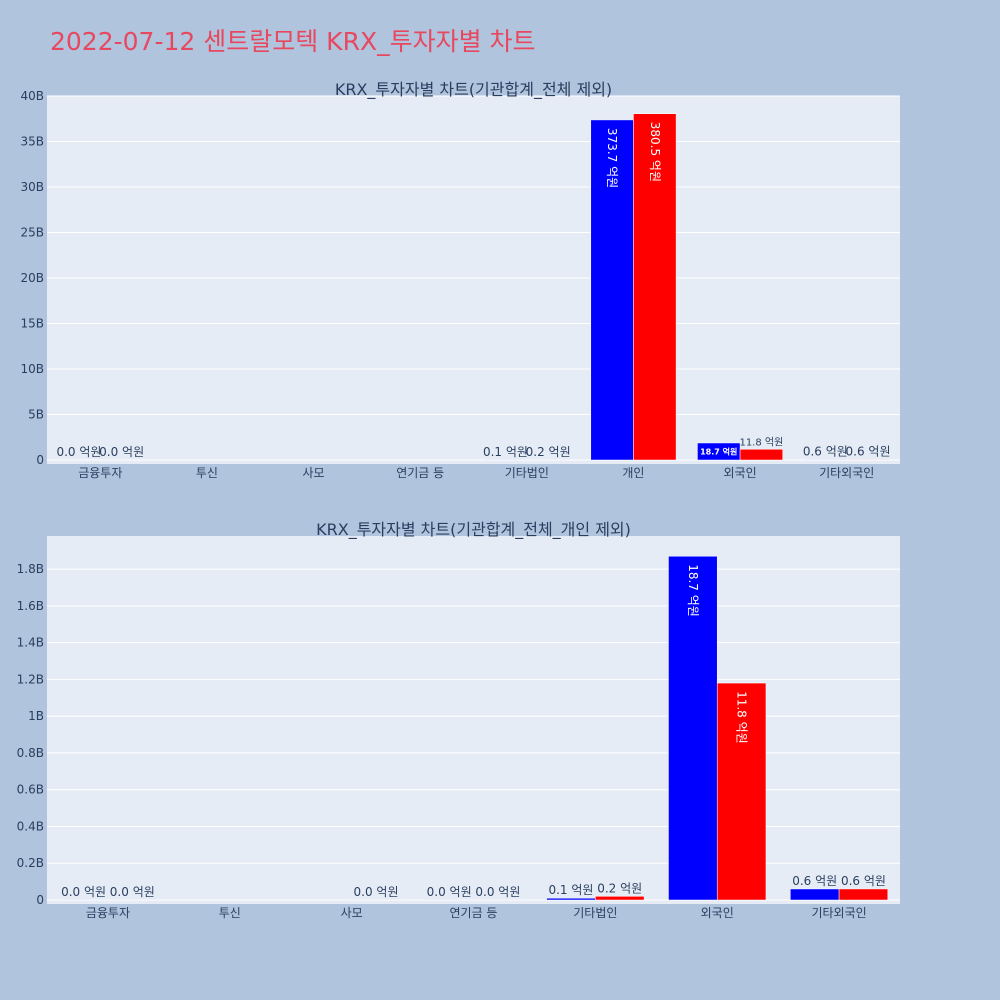  I want to click on y-tick-label: 20B, so click(32, 278).